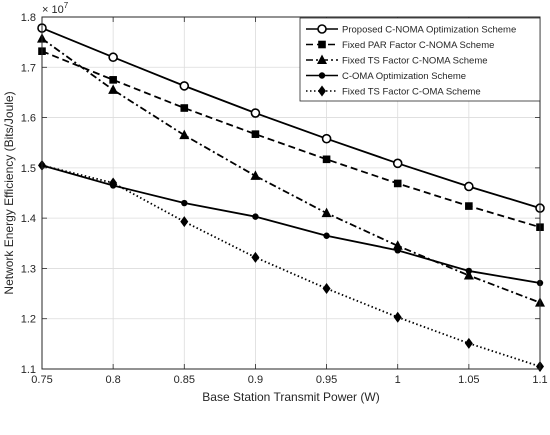  What do you see at coordinates (41, 380) in the screenshot?
I see `x-tick-label: 0.75` at bounding box center [41, 380].